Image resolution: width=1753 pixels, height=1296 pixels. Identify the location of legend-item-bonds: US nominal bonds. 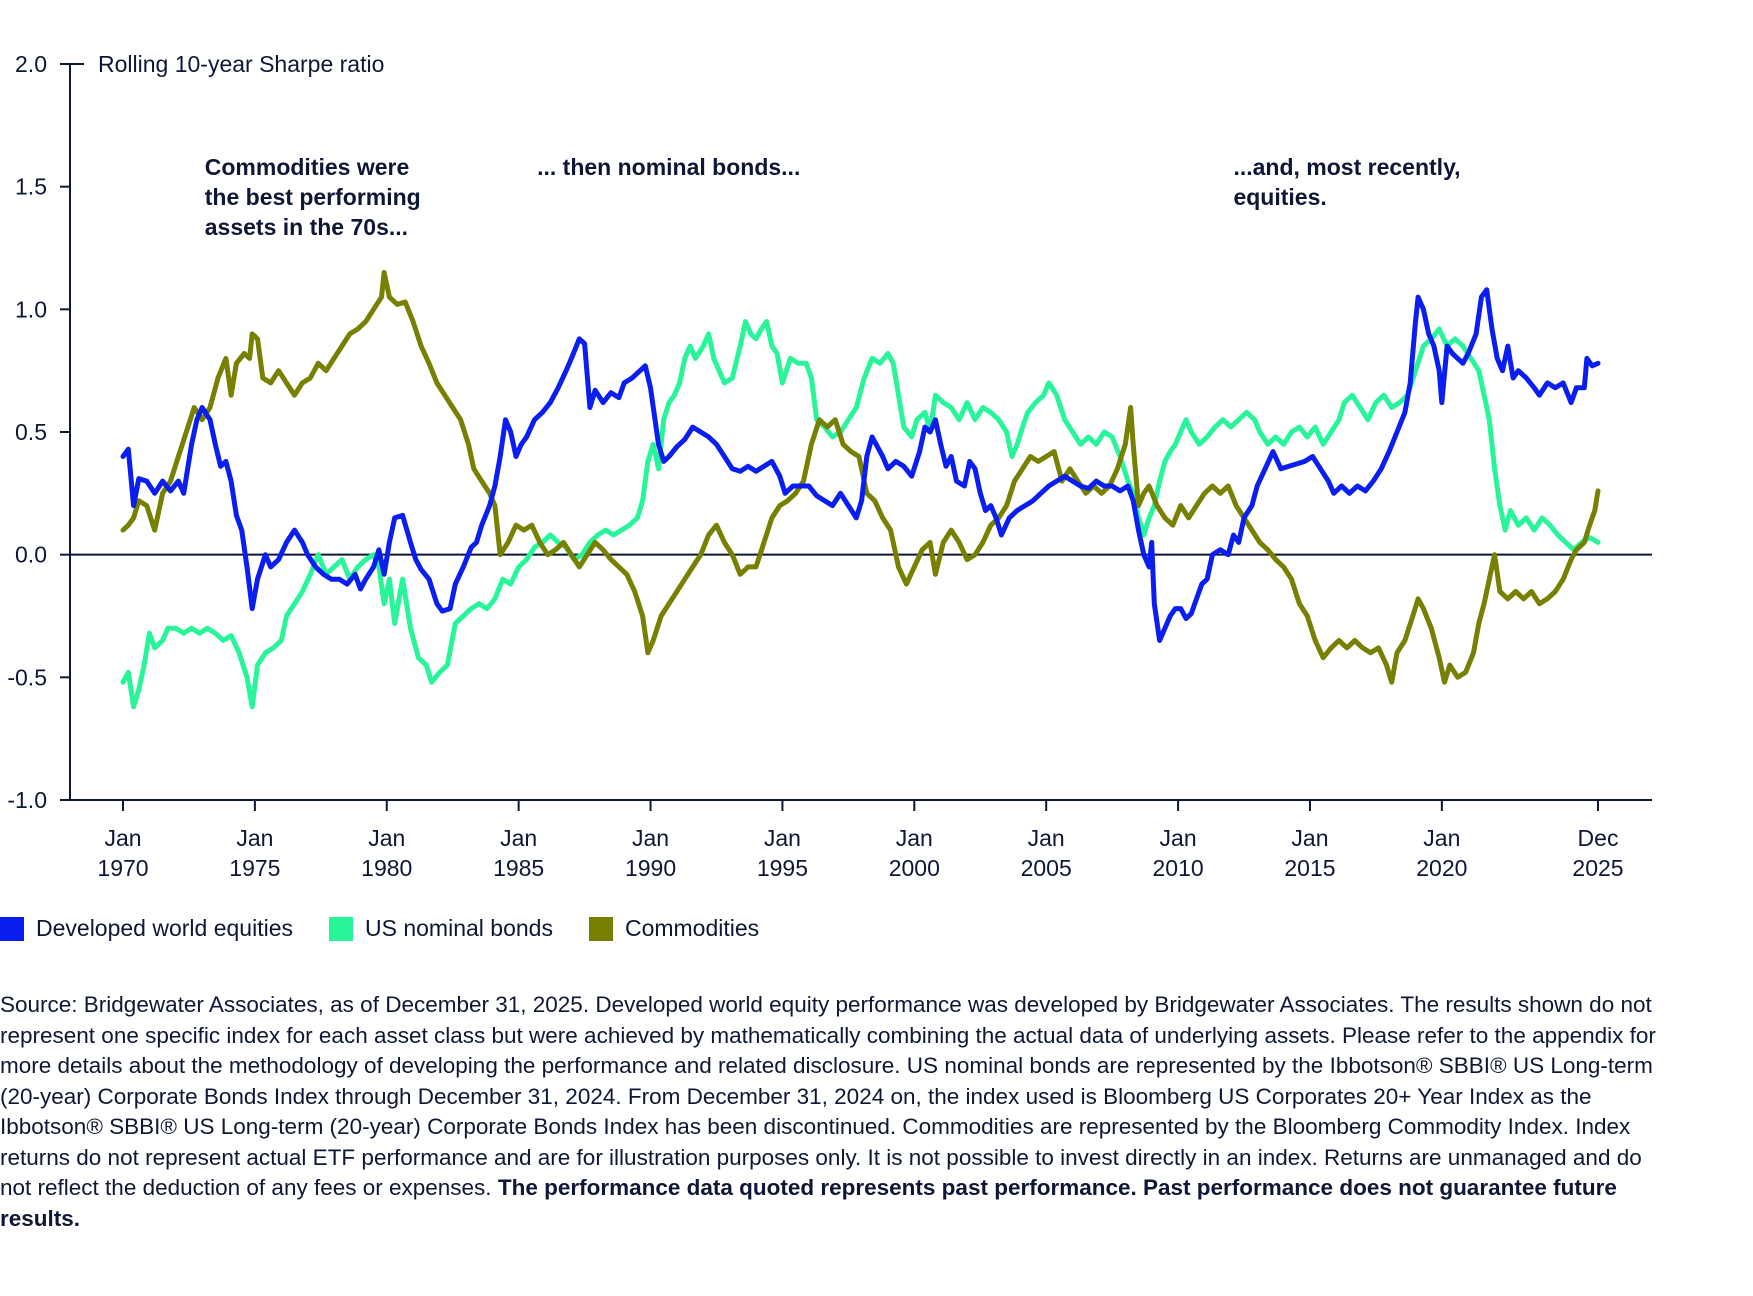
(441, 928).